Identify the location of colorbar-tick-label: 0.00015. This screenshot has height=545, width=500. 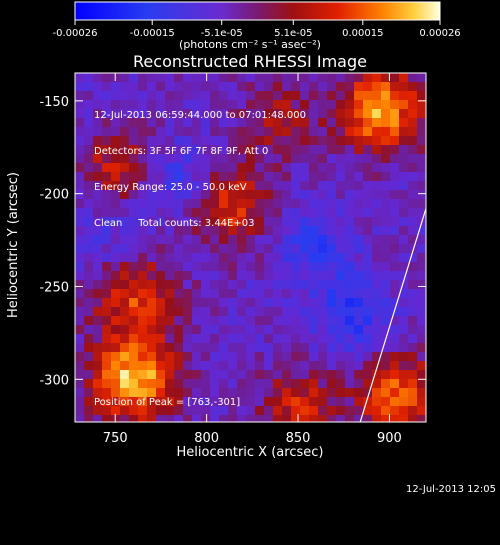
(362, 33).